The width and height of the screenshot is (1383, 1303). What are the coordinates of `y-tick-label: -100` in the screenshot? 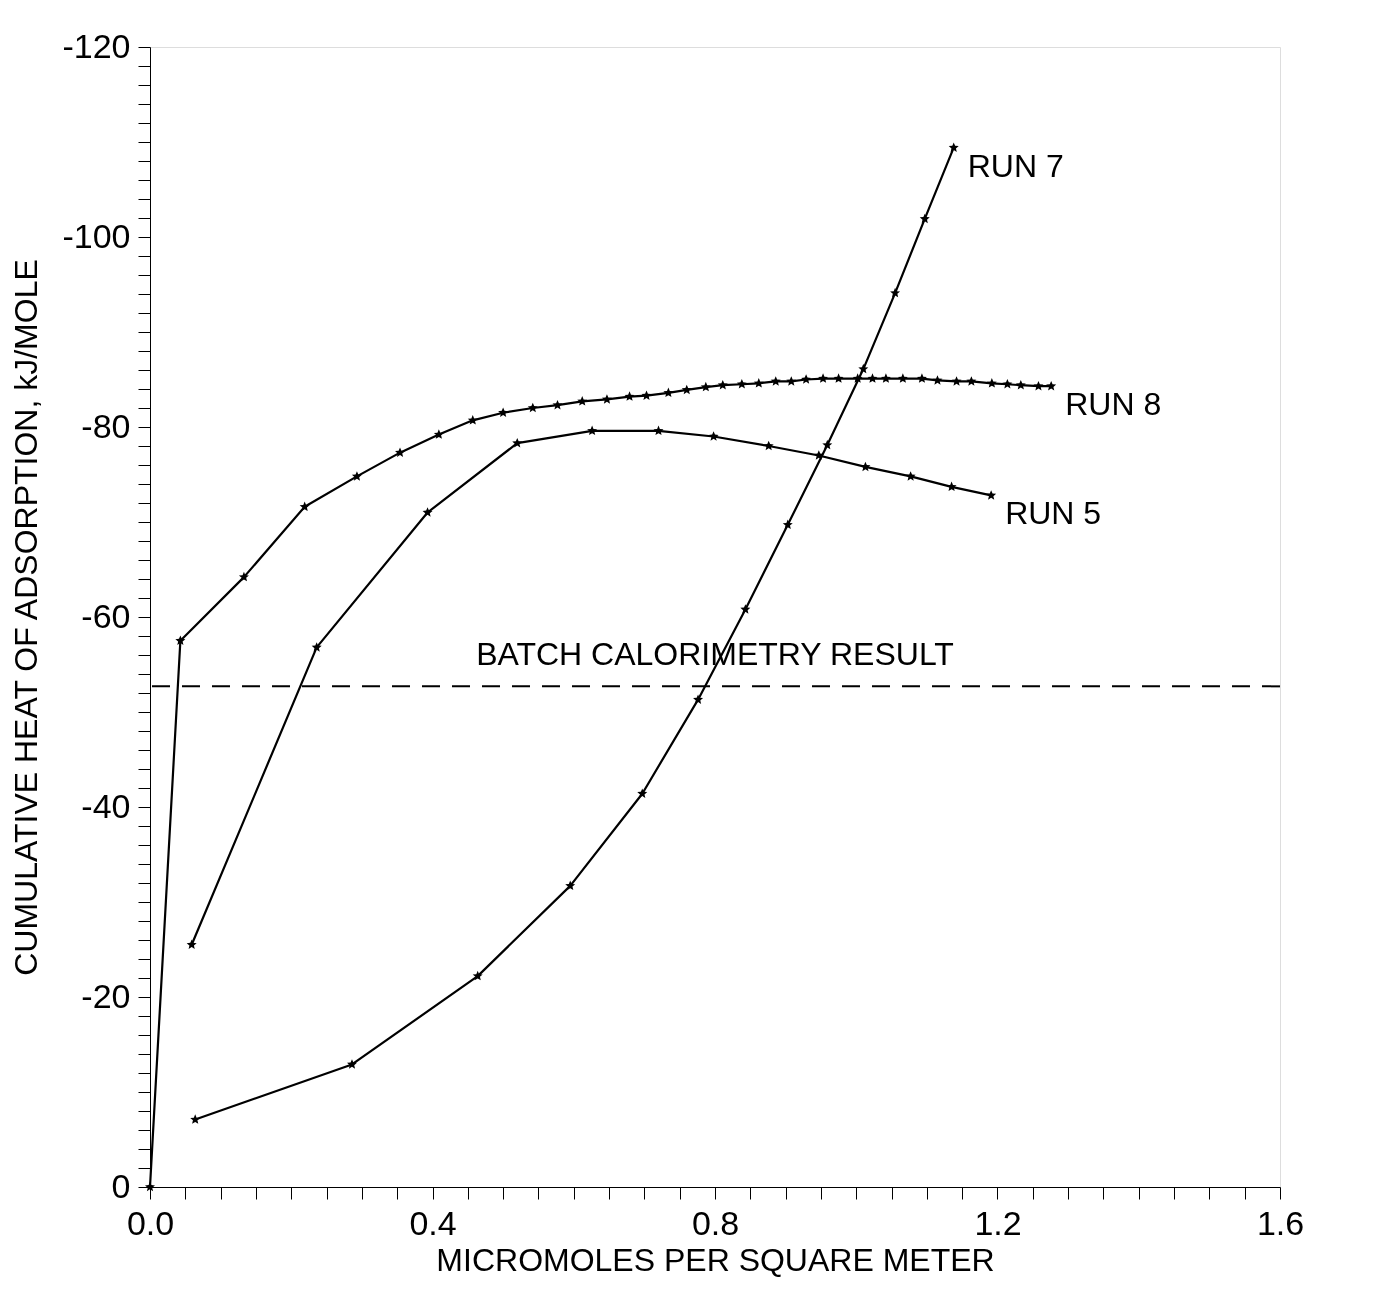 It's located at (96, 235).